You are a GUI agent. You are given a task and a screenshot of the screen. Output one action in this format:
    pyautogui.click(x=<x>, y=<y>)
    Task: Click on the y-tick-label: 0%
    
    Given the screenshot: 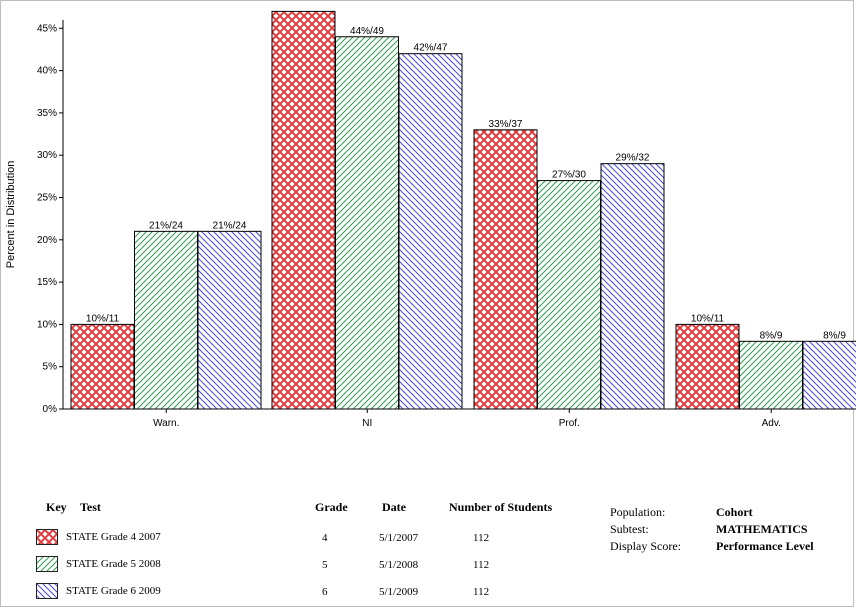 What is the action you would take?
    pyautogui.click(x=50, y=409)
    